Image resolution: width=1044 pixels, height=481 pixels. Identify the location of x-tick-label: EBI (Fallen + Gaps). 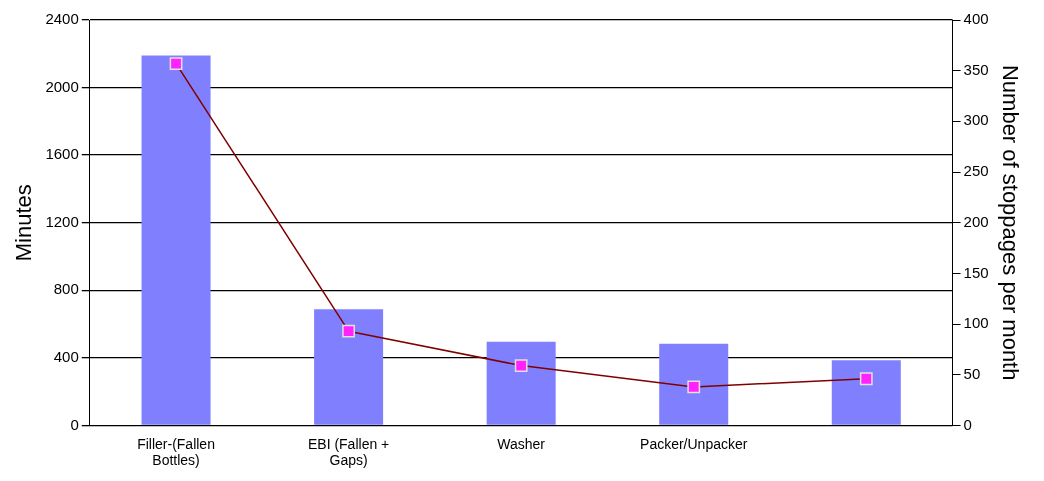
(348, 452).